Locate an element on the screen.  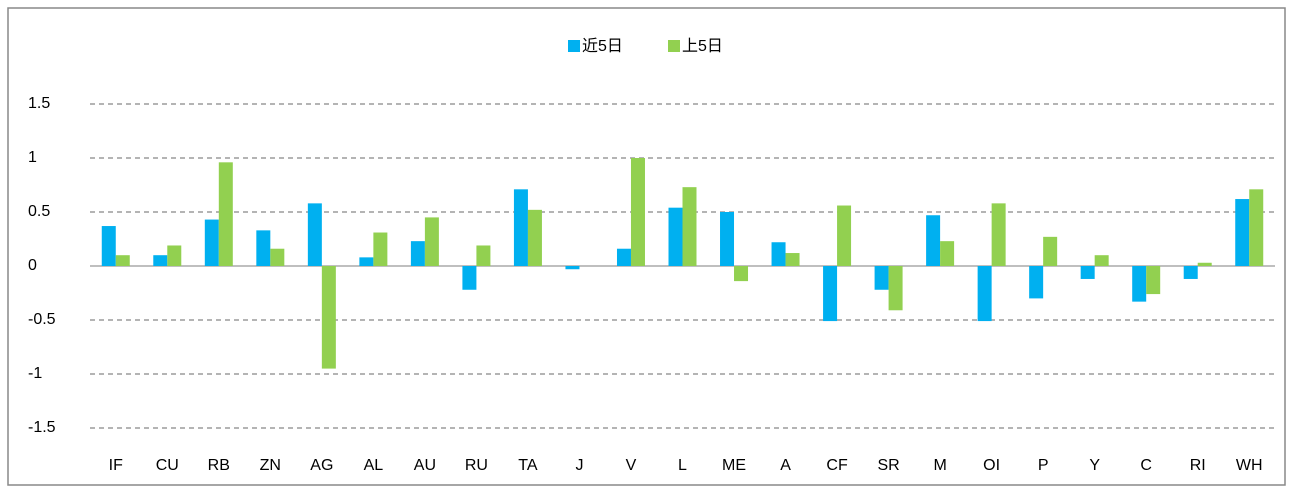
x-tick-label: RU is located at coordinates (476, 465).